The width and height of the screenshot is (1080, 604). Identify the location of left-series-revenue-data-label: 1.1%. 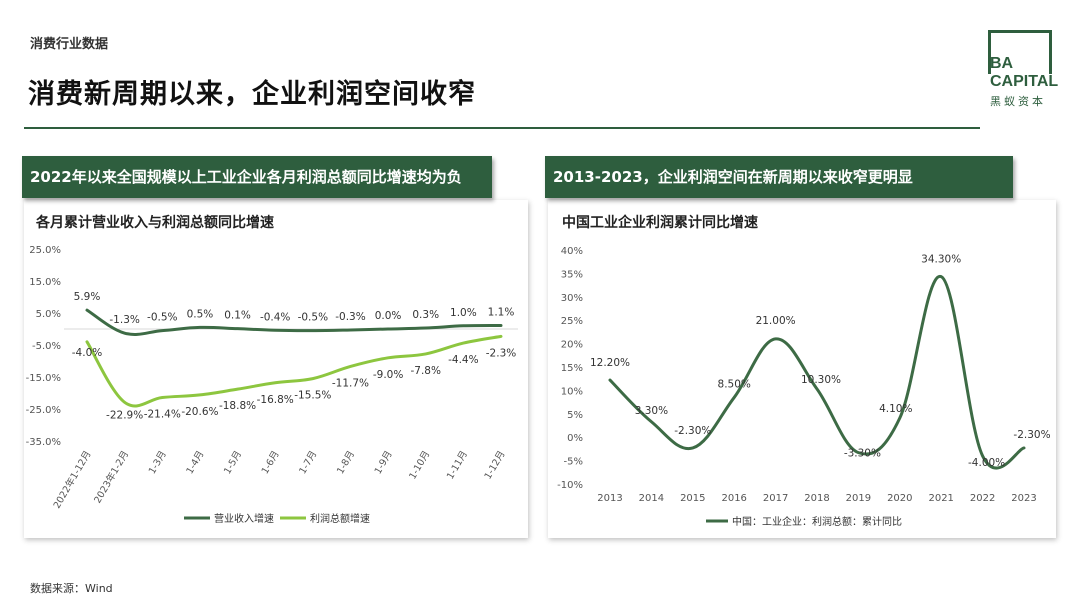
(501, 312).